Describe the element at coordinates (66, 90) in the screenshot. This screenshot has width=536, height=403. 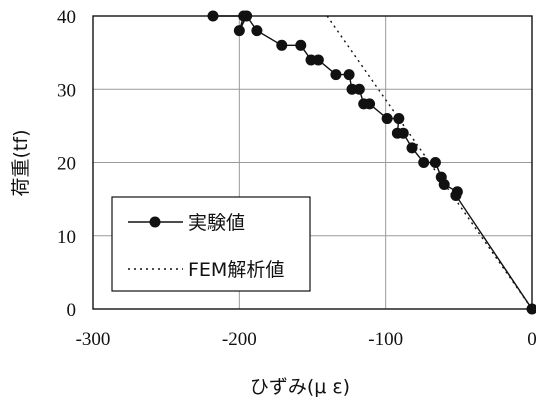
I see `y-tick-label: 30` at that location.